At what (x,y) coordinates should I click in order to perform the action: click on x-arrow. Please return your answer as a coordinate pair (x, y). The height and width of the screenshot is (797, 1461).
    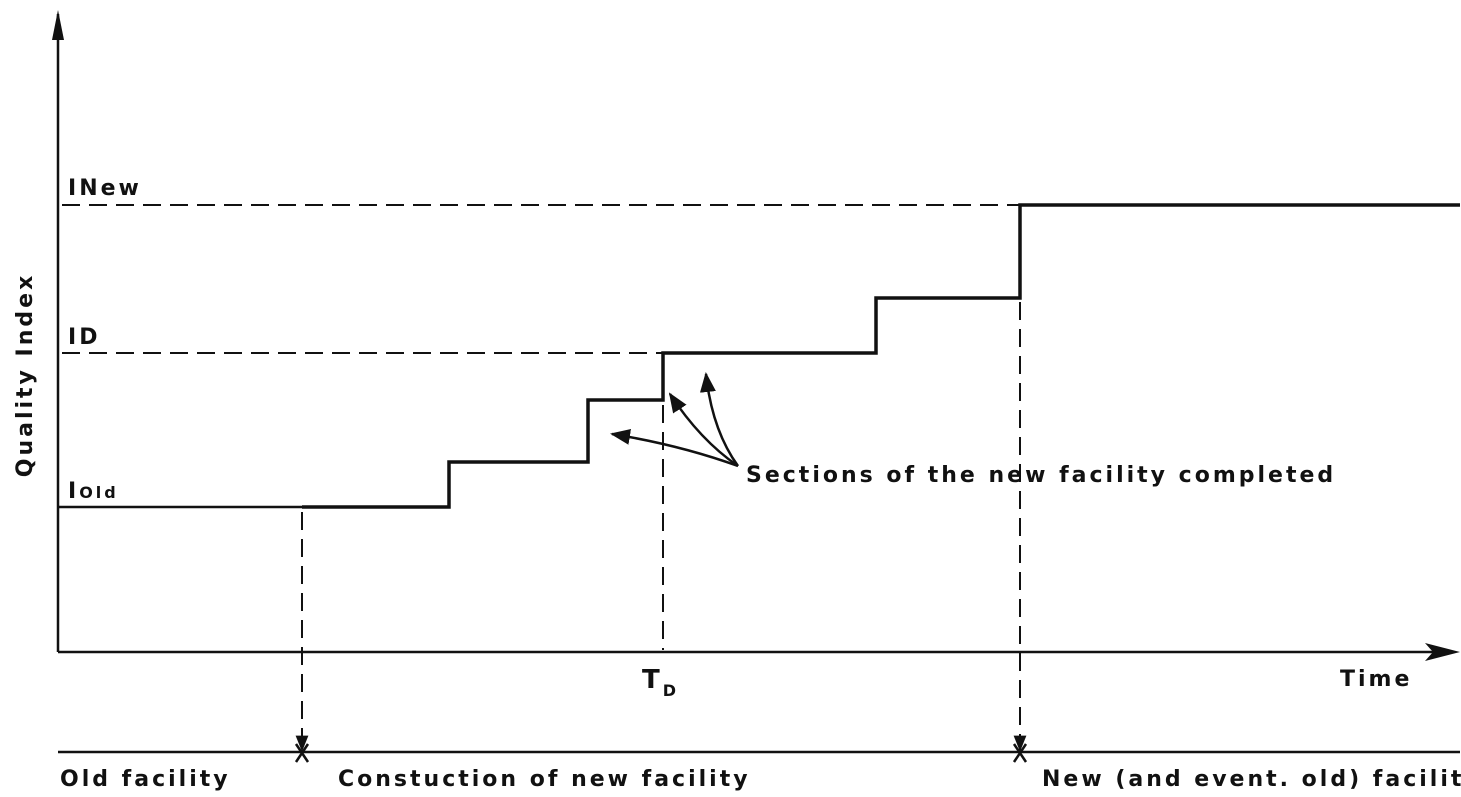
    Looking at the image, I should click on (1442, 652).